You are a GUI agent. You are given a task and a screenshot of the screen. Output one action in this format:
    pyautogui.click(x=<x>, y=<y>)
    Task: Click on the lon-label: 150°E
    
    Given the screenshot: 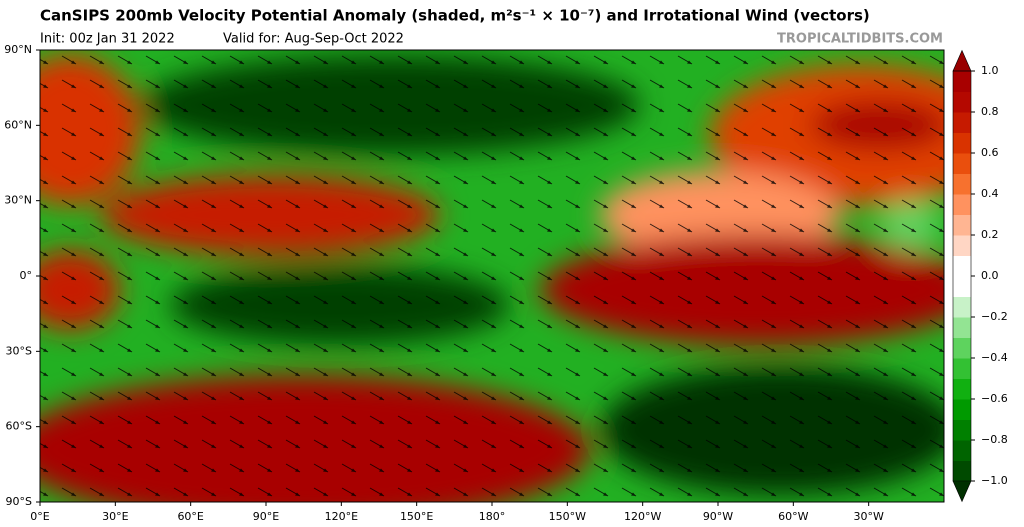 What is the action you would take?
    pyautogui.click(x=416, y=516)
    